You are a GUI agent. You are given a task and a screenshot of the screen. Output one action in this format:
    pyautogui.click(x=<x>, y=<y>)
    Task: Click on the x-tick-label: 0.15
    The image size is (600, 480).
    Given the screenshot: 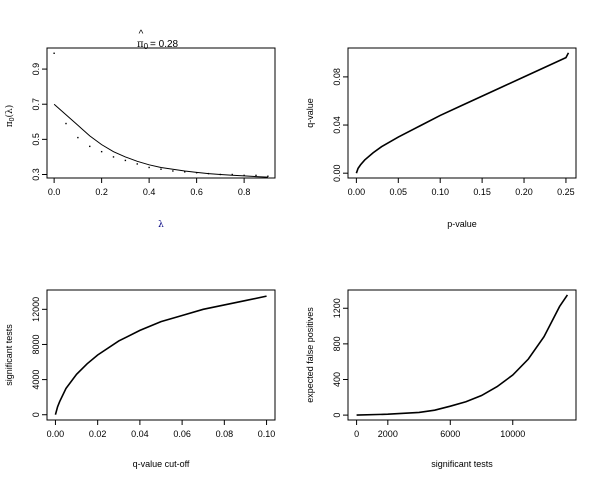 What is the action you would take?
    pyautogui.click(x=482, y=192)
    